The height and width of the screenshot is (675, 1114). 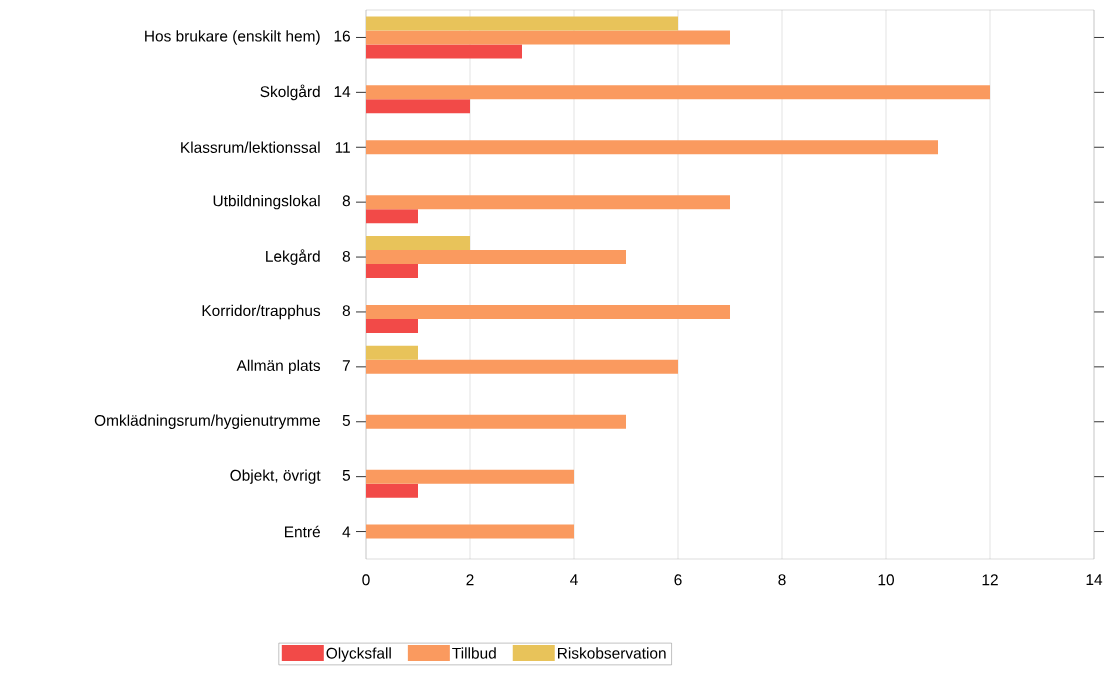 What do you see at coordinates (250, 147) in the screenshot?
I see `y-tick-label: Klassrum/lektionssal` at bounding box center [250, 147].